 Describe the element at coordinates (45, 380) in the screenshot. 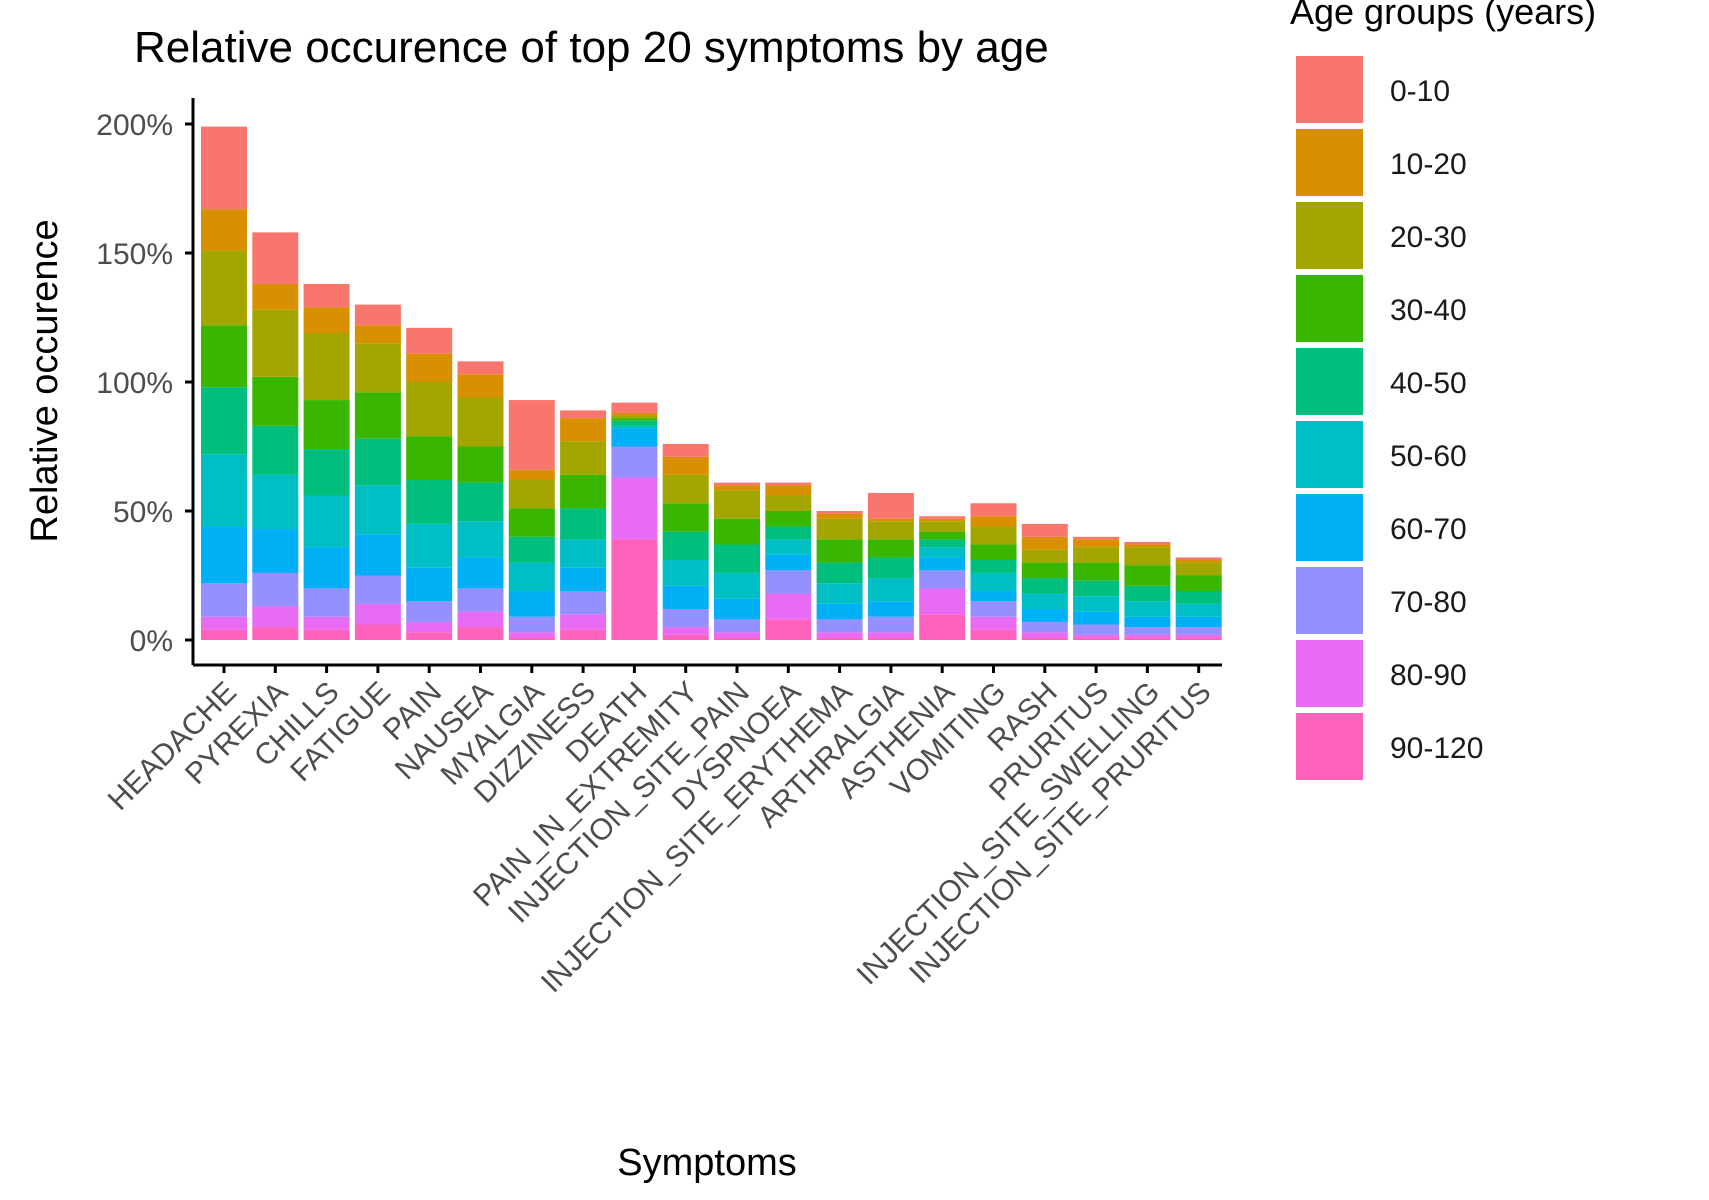

I see `y-axis-title: Relative occurence` at that location.